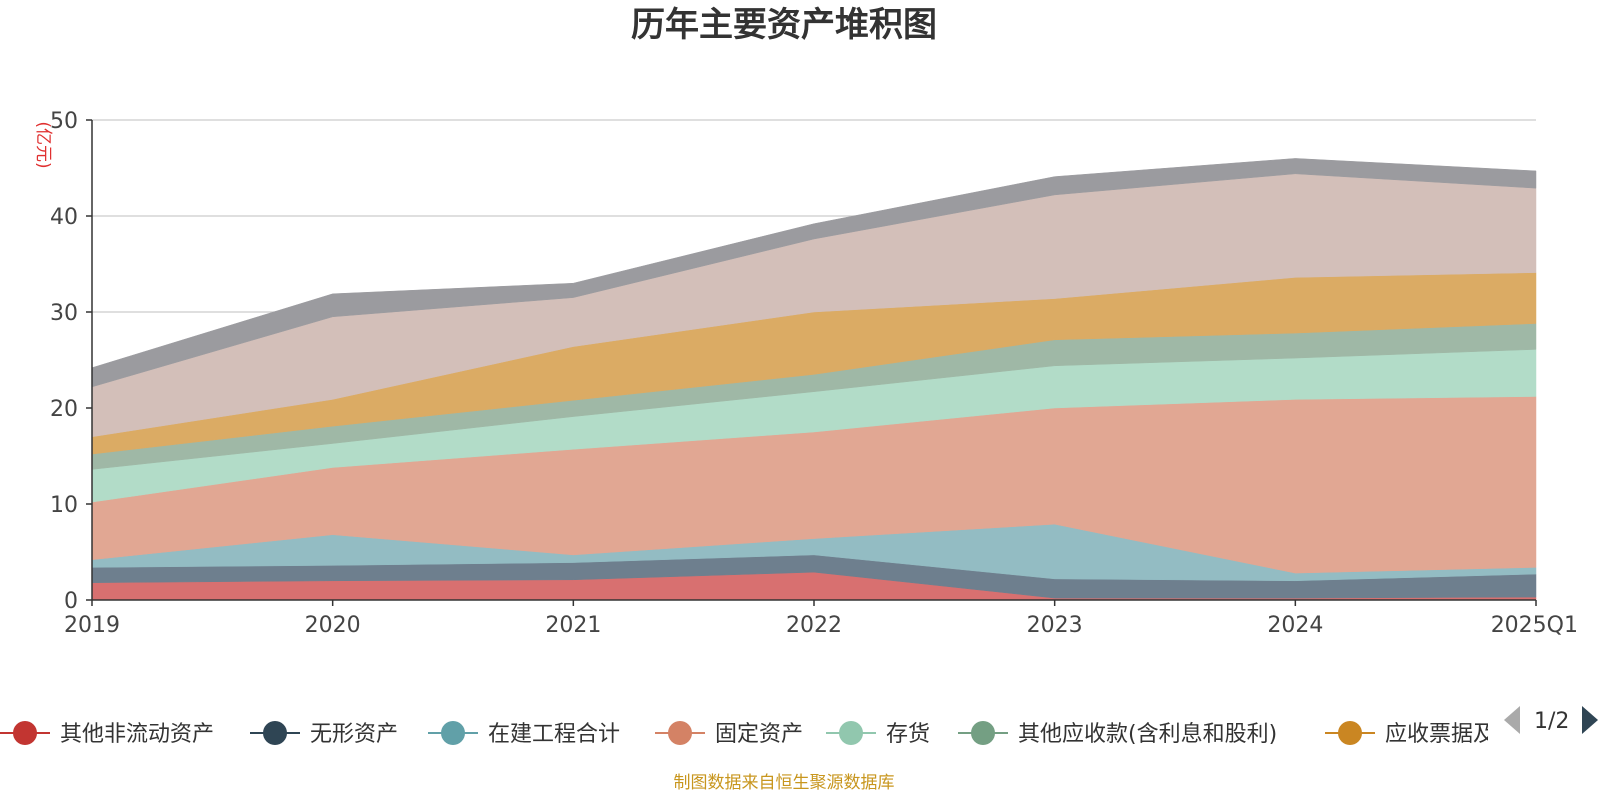  What do you see at coordinates (814, 625) in the screenshot?
I see `x-tick-label: 2022` at bounding box center [814, 625].